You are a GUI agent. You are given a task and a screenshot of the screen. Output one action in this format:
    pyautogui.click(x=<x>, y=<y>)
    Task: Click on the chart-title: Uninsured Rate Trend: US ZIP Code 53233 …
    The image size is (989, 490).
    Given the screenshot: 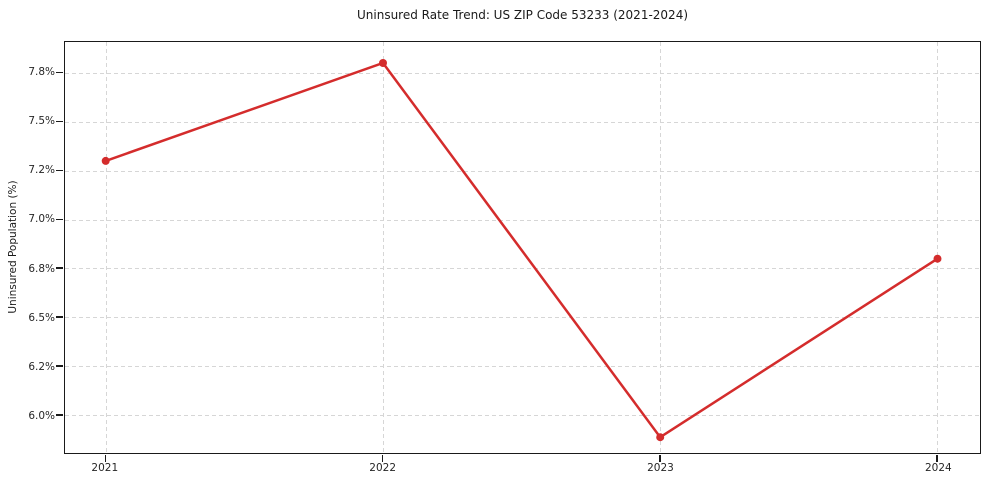 What is the action you would take?
    pyautogui.click(x=522, y=15)
    